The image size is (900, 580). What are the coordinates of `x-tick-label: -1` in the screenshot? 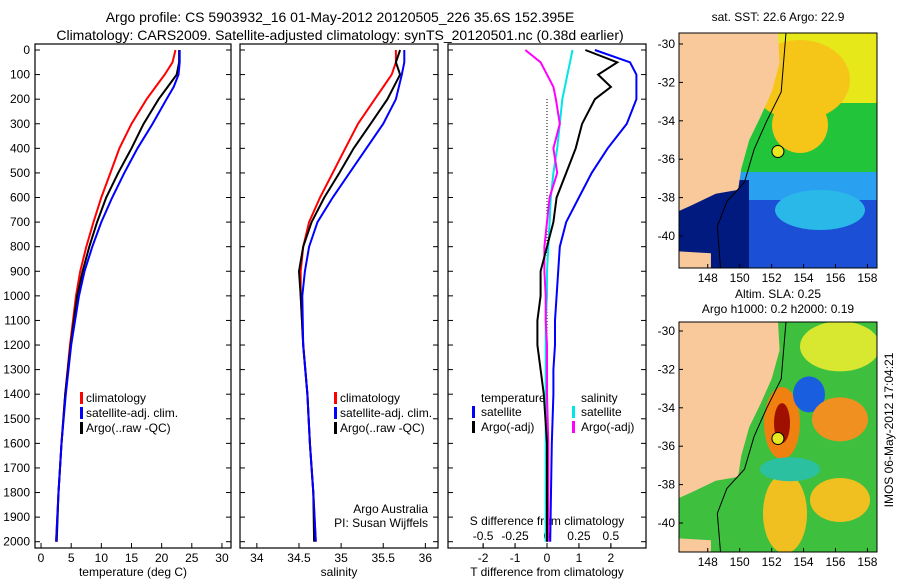 It's located at (515, 558).